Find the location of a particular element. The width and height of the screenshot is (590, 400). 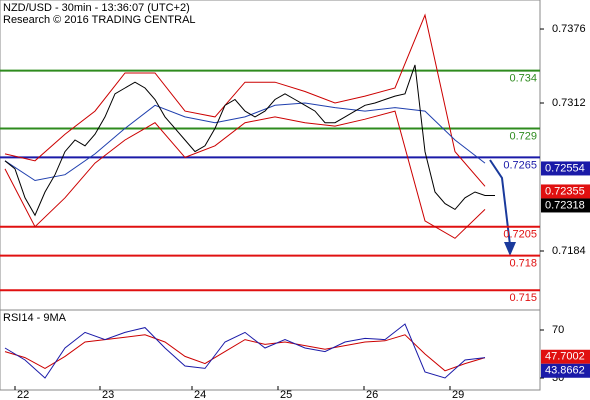

last-value-label: 0.72355 is located at coordinates (565, 191).